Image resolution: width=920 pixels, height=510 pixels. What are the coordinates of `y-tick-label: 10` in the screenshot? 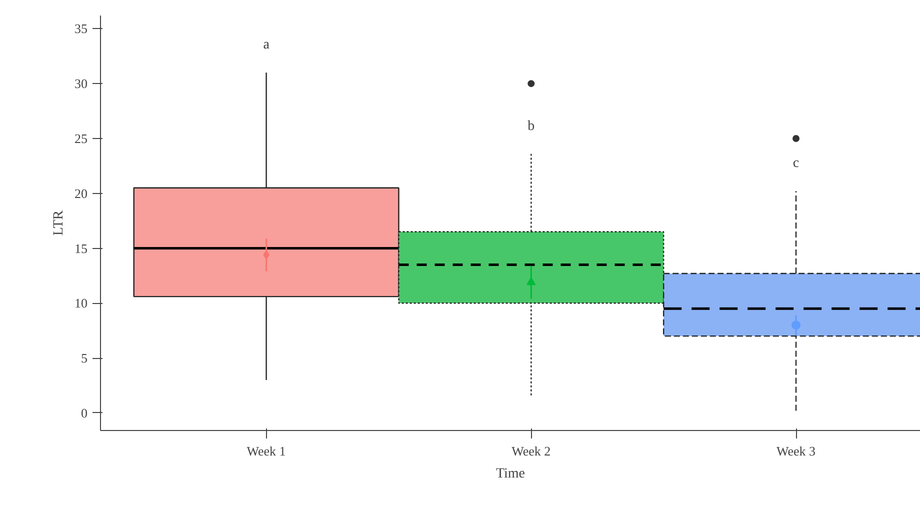 It's located at (81, 303).